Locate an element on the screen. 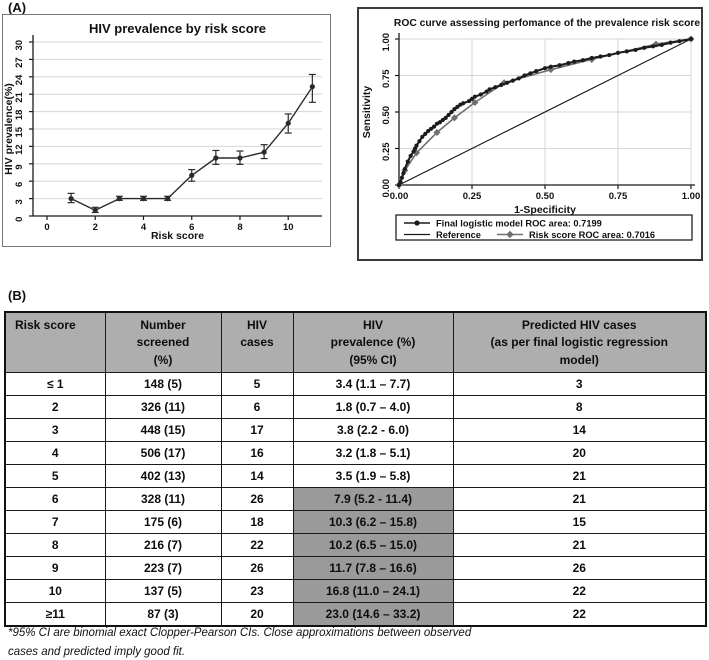 The width and height of the screenshot is (709, 660). table-cell-prevalence: 10.2 (6.5 – 15.0) is located at coordinates (373, 545).